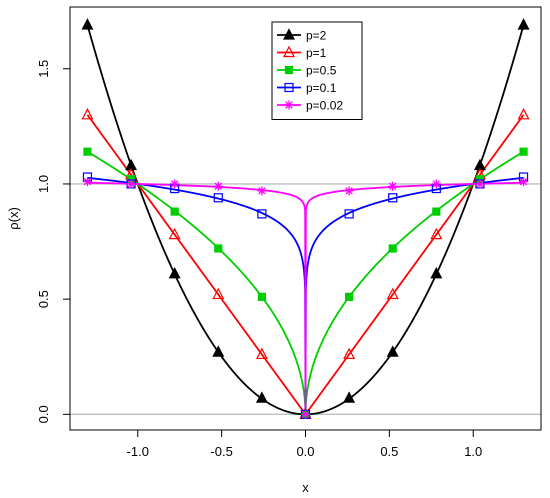 The height and width of the screenshot is (498, 550). Describe the element at coordinates (53, 241) in the screenshot. I see `y-axis: 0.0 0.5 1.0 1.5` at that location.